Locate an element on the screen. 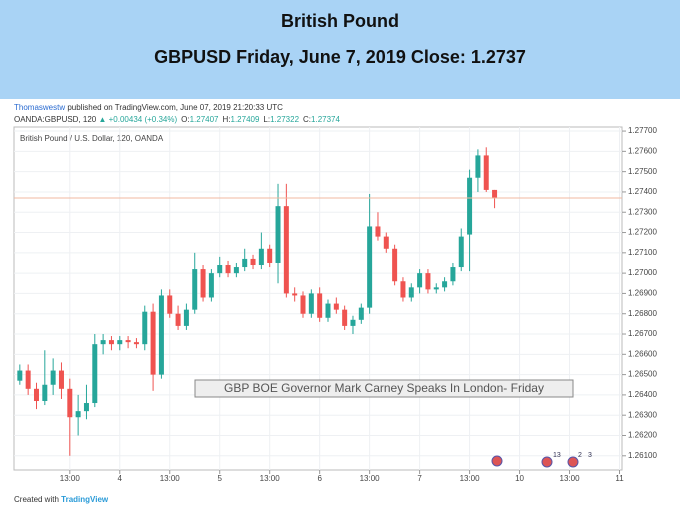 Image resolution: width=680 pixels, height=508 pixels. y-tick-label: 1.27600 is located at coordinates (642, 150).